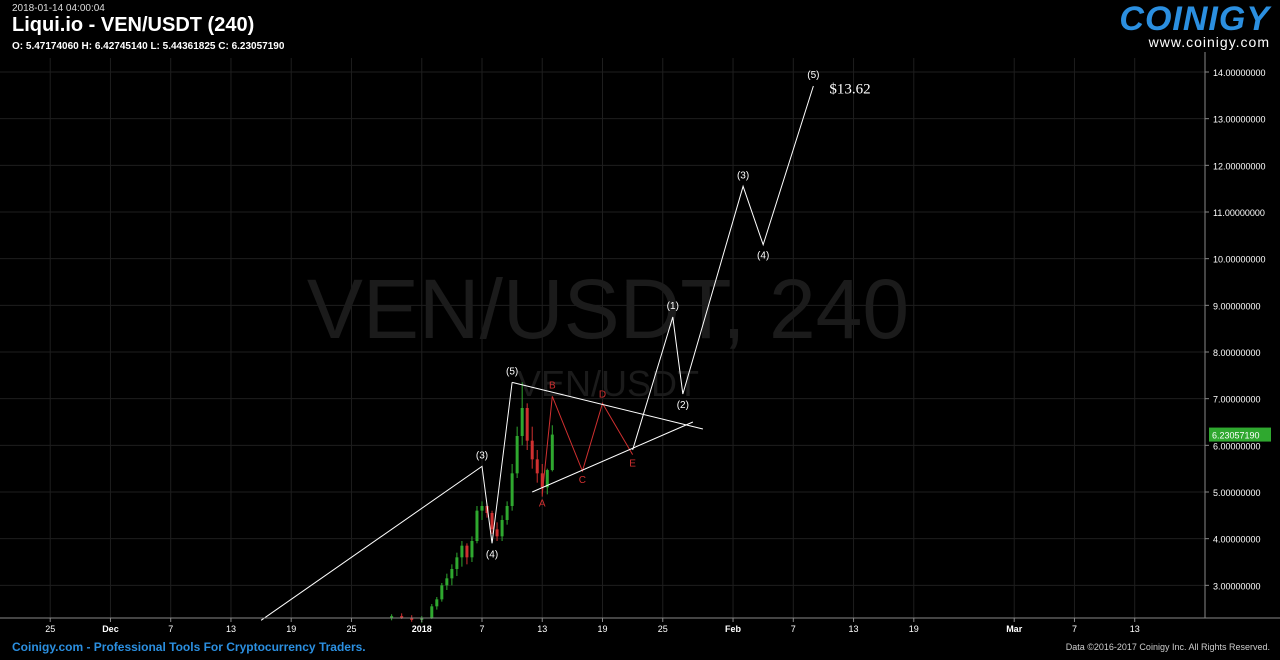 The height and width of the screenshot is (660, 1280). Describe the element at coordinates (1014, 629) in the screenshot. I see `x-tick-label: Mar` at that location.